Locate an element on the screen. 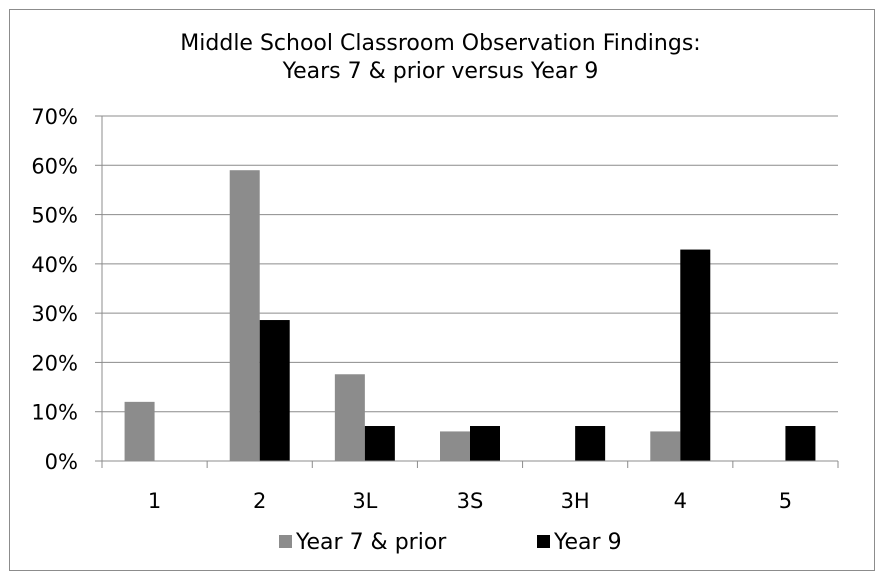 This screenshot has width=881, height=576. x-tick-label: 3H is located at coordinates (575, 501).